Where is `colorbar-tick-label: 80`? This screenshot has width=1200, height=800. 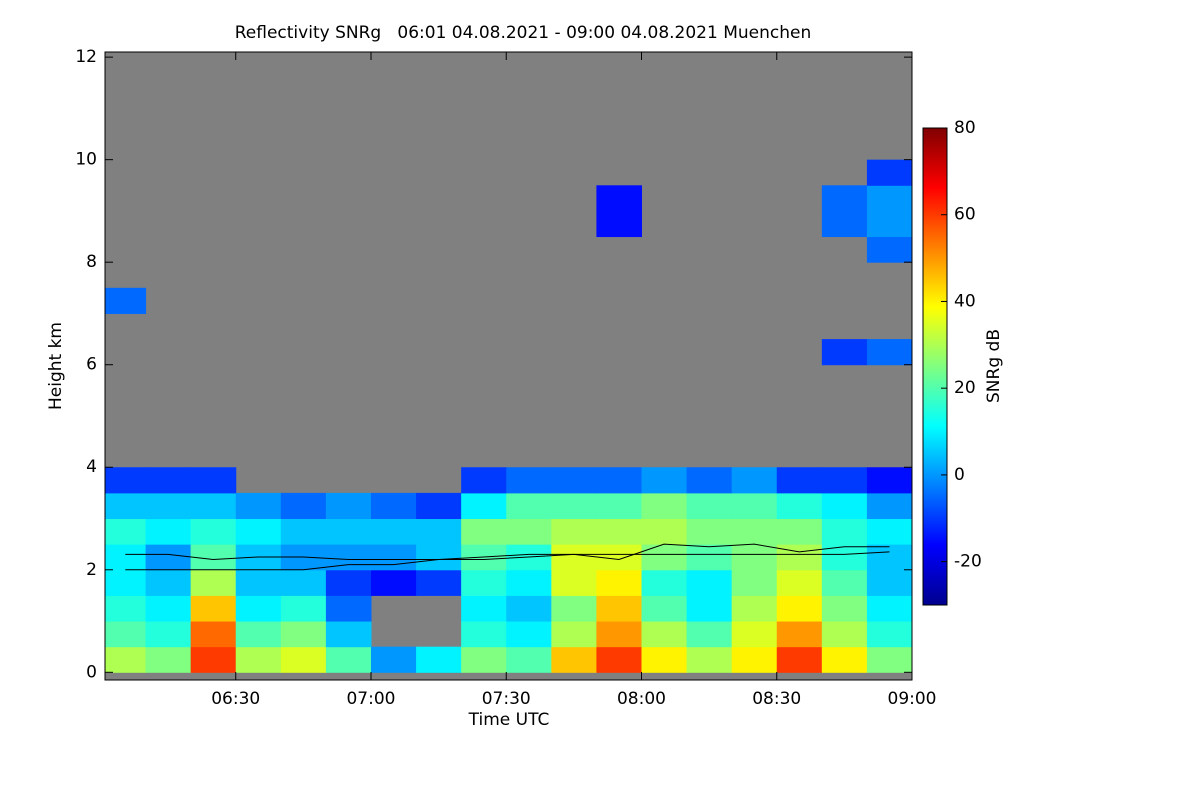
colorbar-tick-label: 80 is located at coordinates (965, 128).